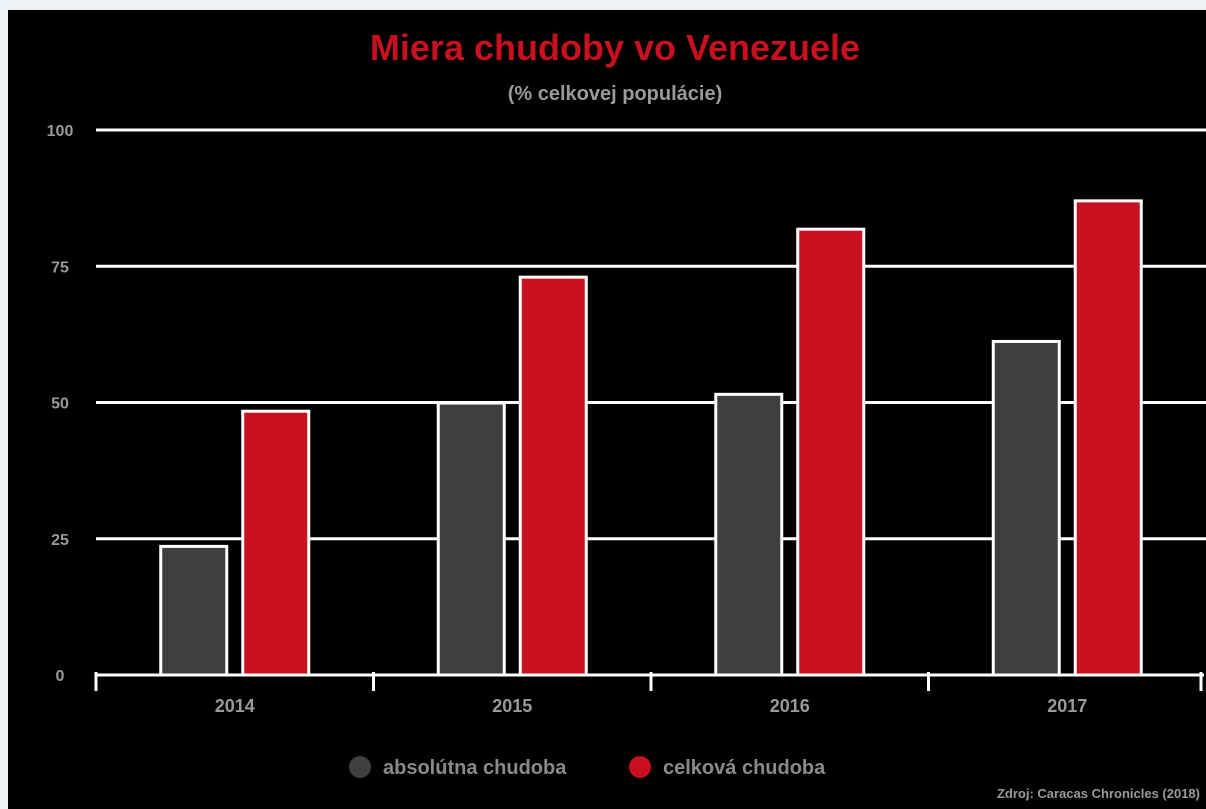  I want to click on legend-swatch-absolute-poverty, so click(360, 767).